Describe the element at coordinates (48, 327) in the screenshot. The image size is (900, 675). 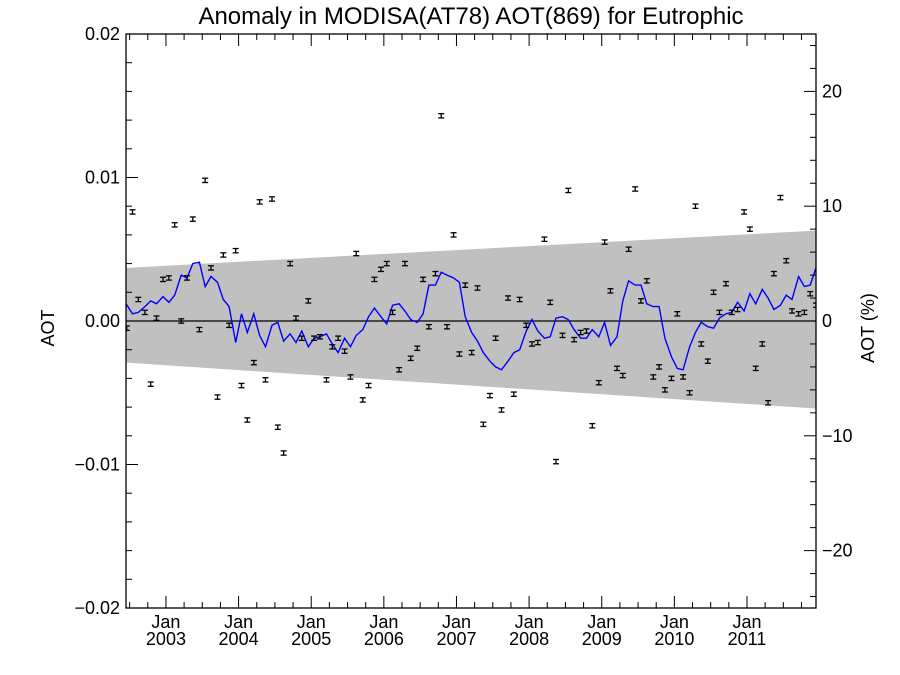
I see `y-axis-label-left: AOT` at that location.